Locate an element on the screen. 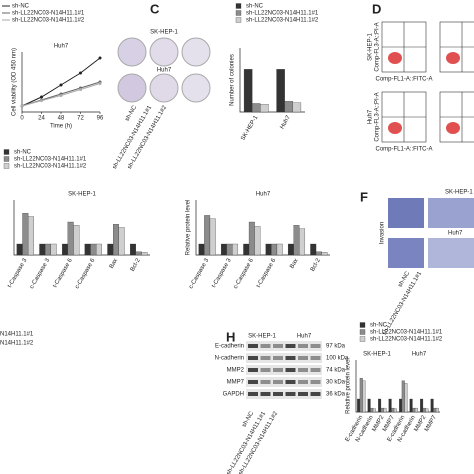 The height and width of the screenshot is (474, 474). x-tick-label: 96 is located at coordinates (100, 119).